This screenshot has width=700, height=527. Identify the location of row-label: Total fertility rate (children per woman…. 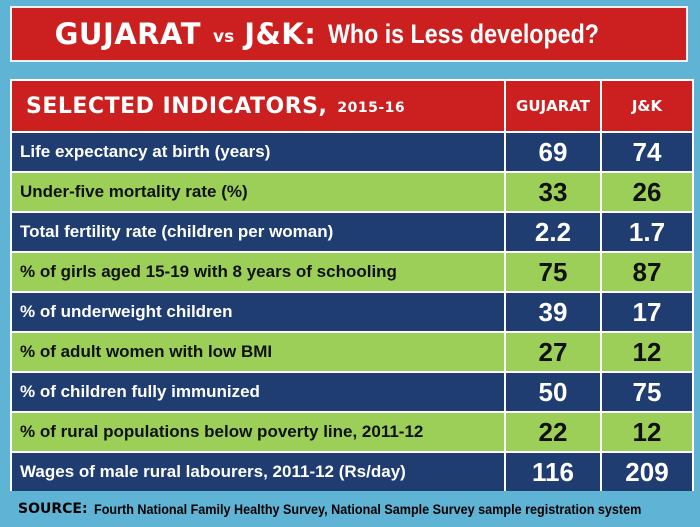
(258, 232).